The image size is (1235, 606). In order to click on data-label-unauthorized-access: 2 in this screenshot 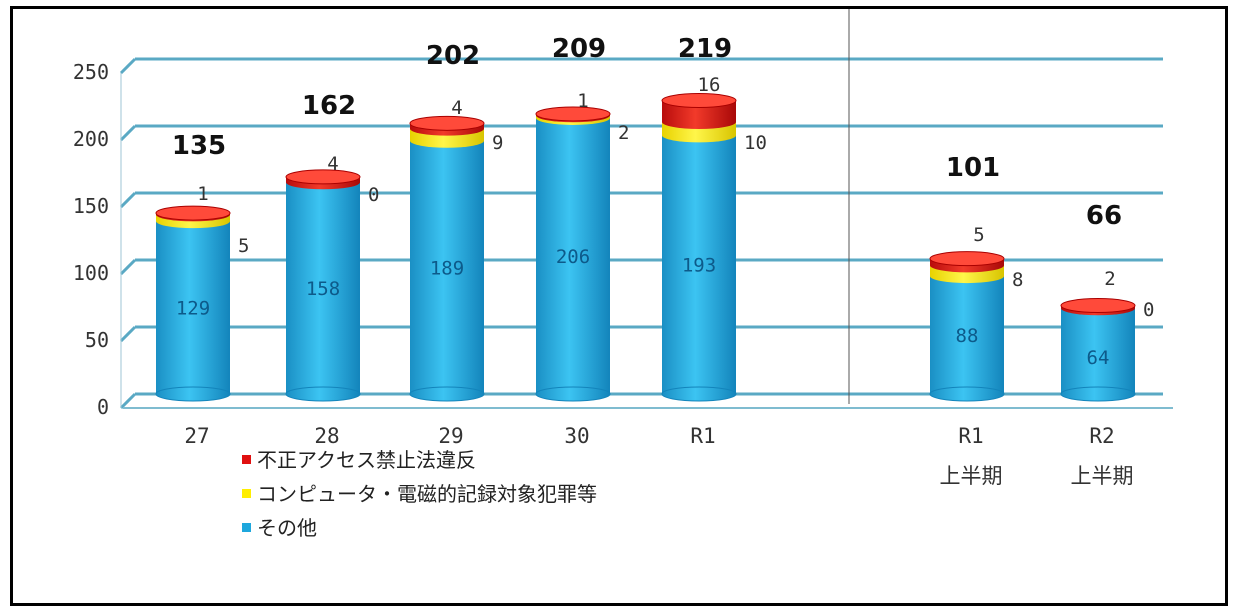, I will do `click(1109, 279)`.